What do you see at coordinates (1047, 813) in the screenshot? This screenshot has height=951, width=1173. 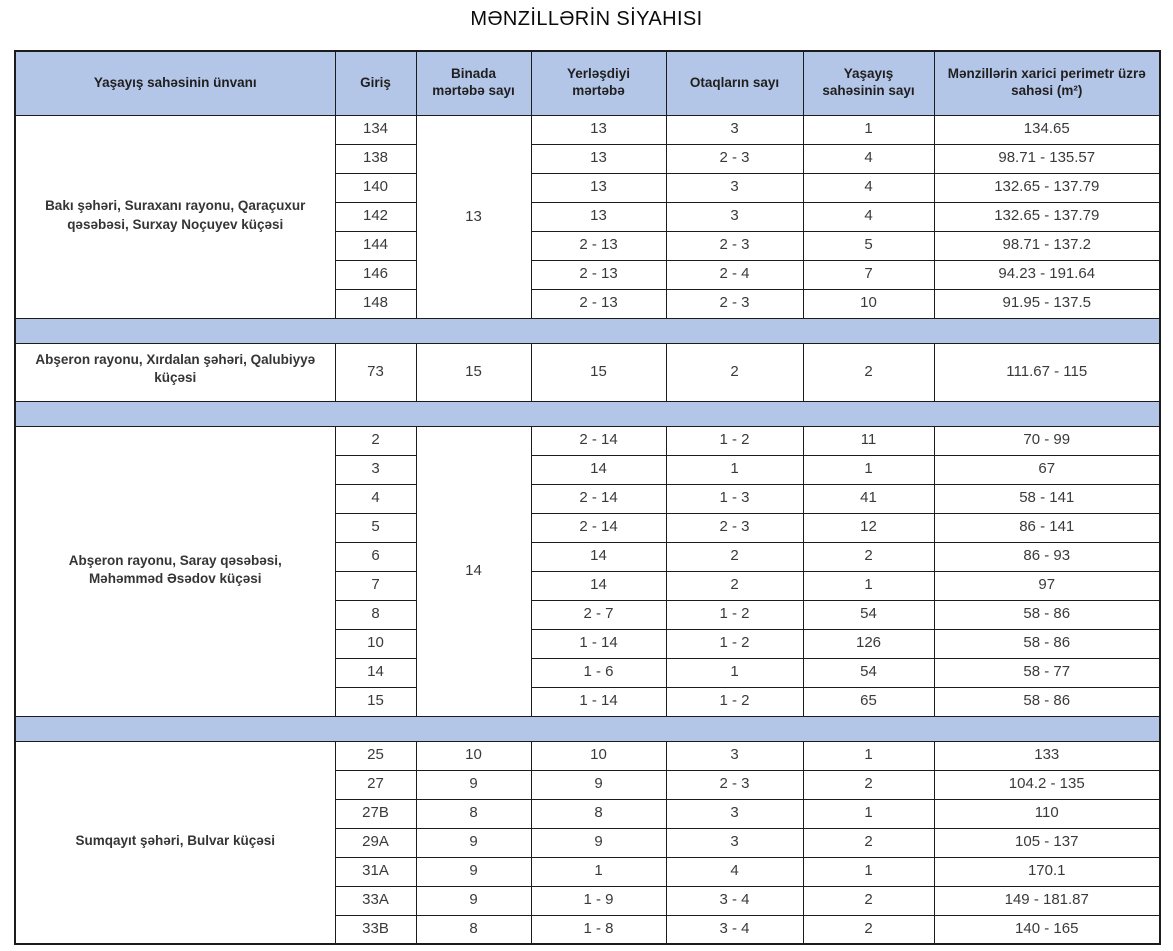 I see `area-cell: 110` at bounding box center [1047, 813].